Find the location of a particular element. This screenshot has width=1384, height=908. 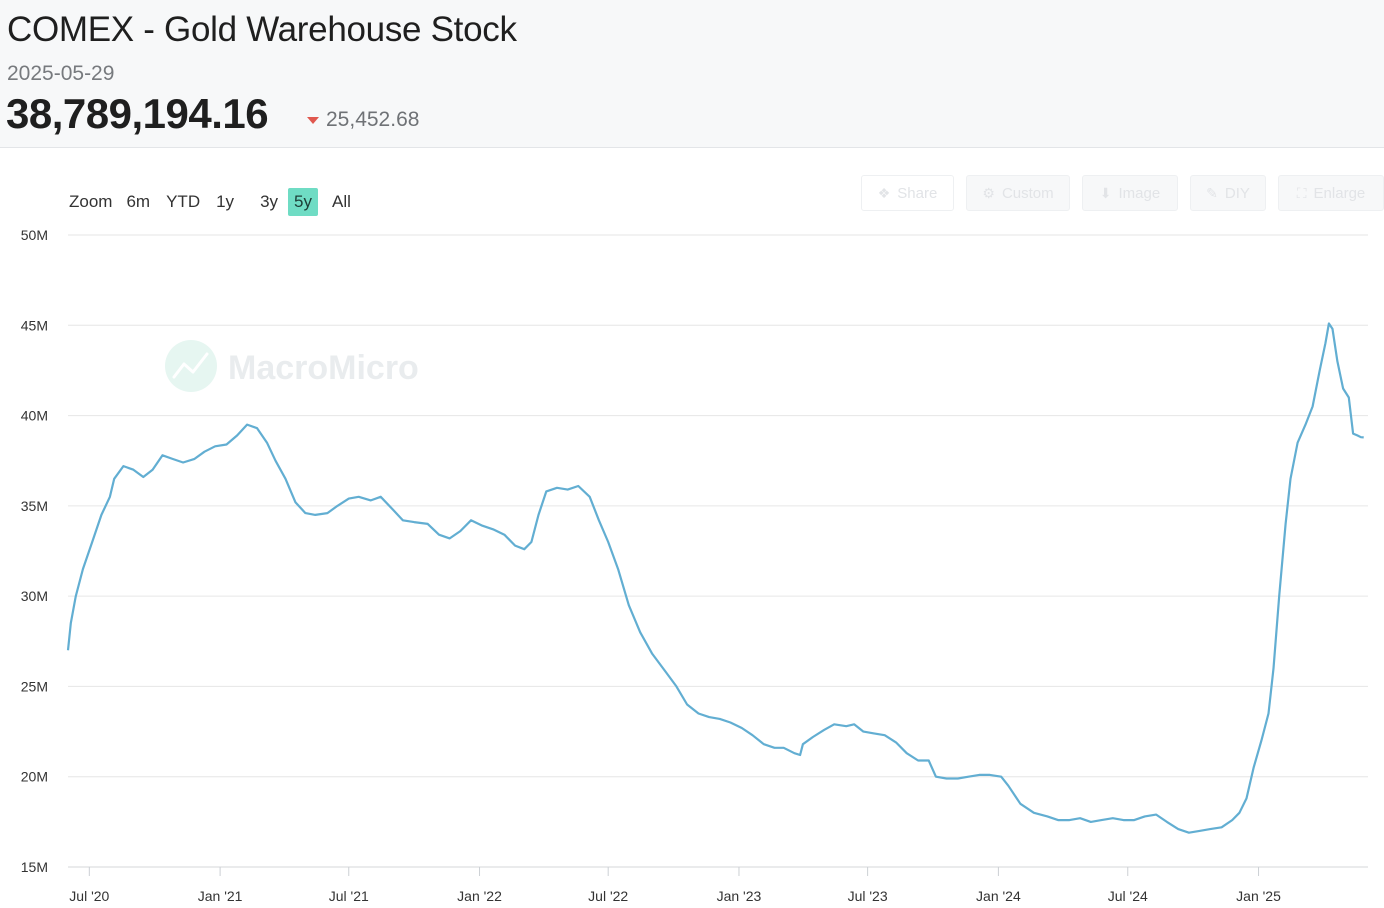

x-tick-label: Jan '22 is located at coordinates (479, 896).